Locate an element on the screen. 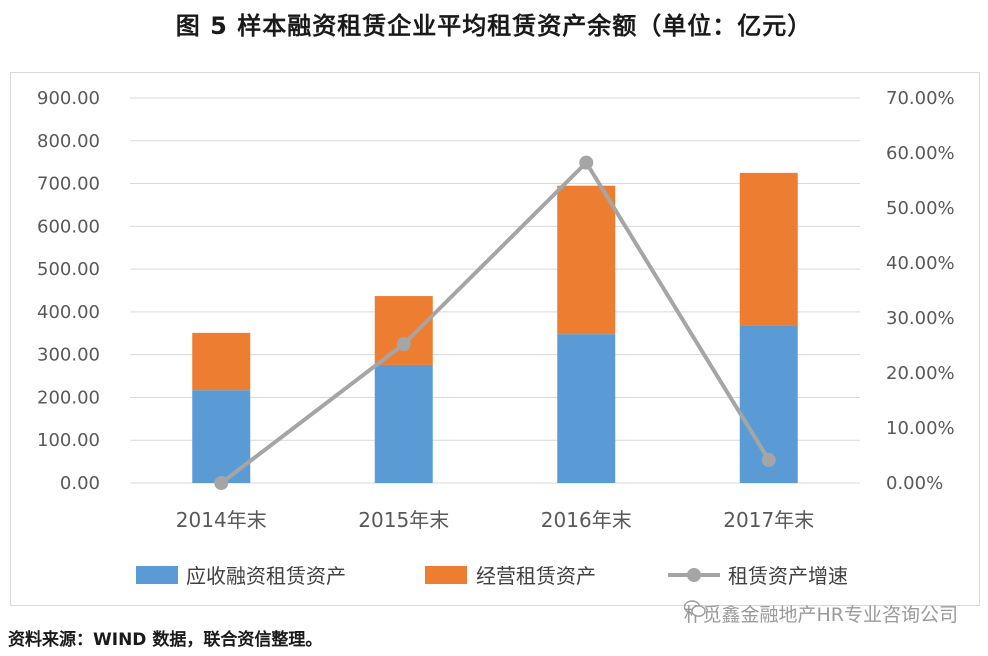 The width and height of the screenshot is (988, 656). legend-swatch-operating-lease is located at coordinates (446, 575).